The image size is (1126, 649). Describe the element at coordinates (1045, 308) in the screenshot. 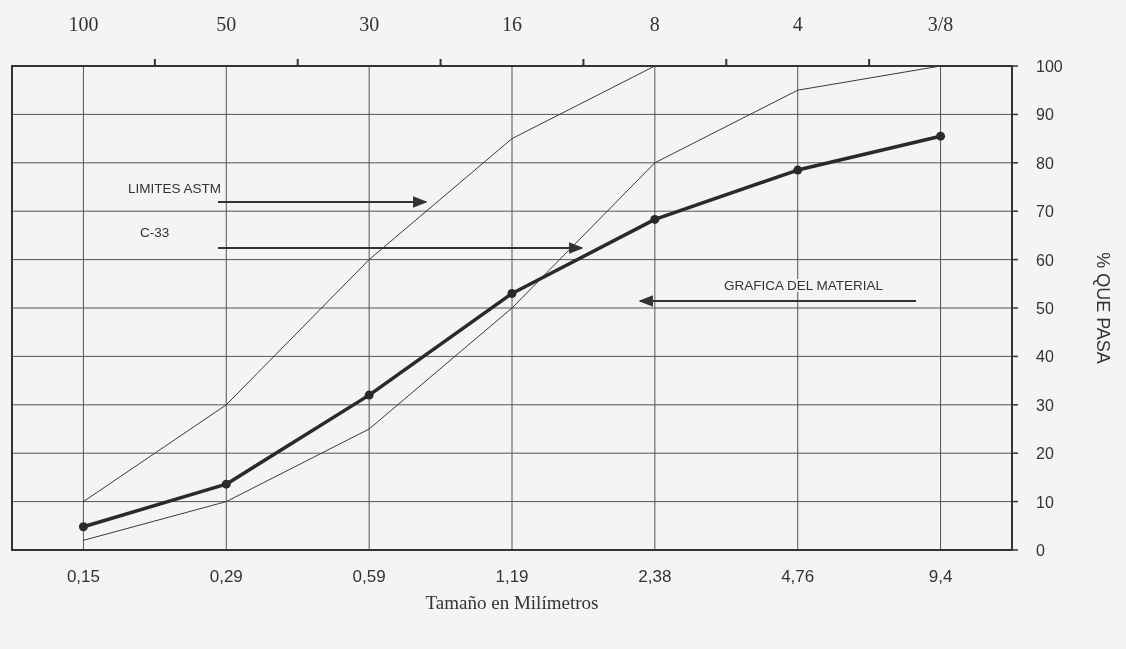

I see `y-tick-label: 50` at that location.